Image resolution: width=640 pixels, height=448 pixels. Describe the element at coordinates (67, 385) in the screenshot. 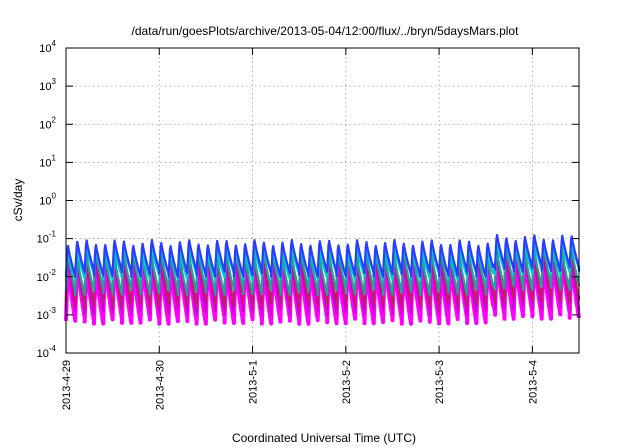

I see `x-tick-label: 2013-4-29` at that location.